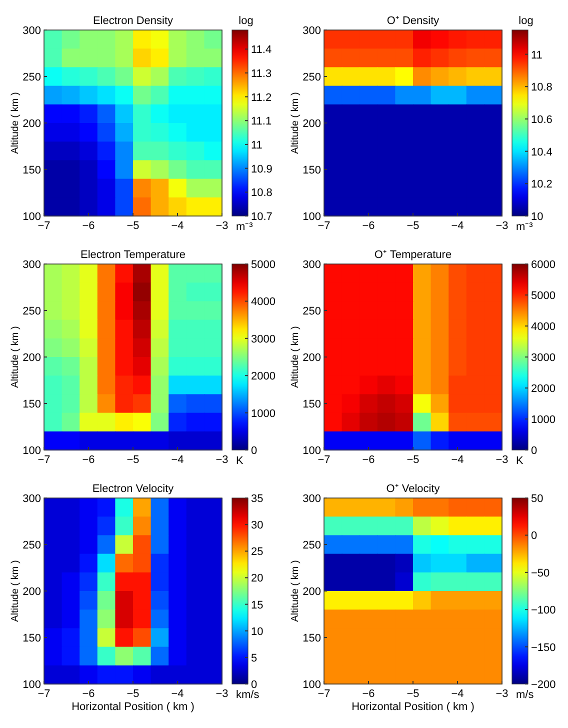 The width and height of the screenshot is (568, 728). I want to click on color-bar-label: 11.3, so click(261, 74).